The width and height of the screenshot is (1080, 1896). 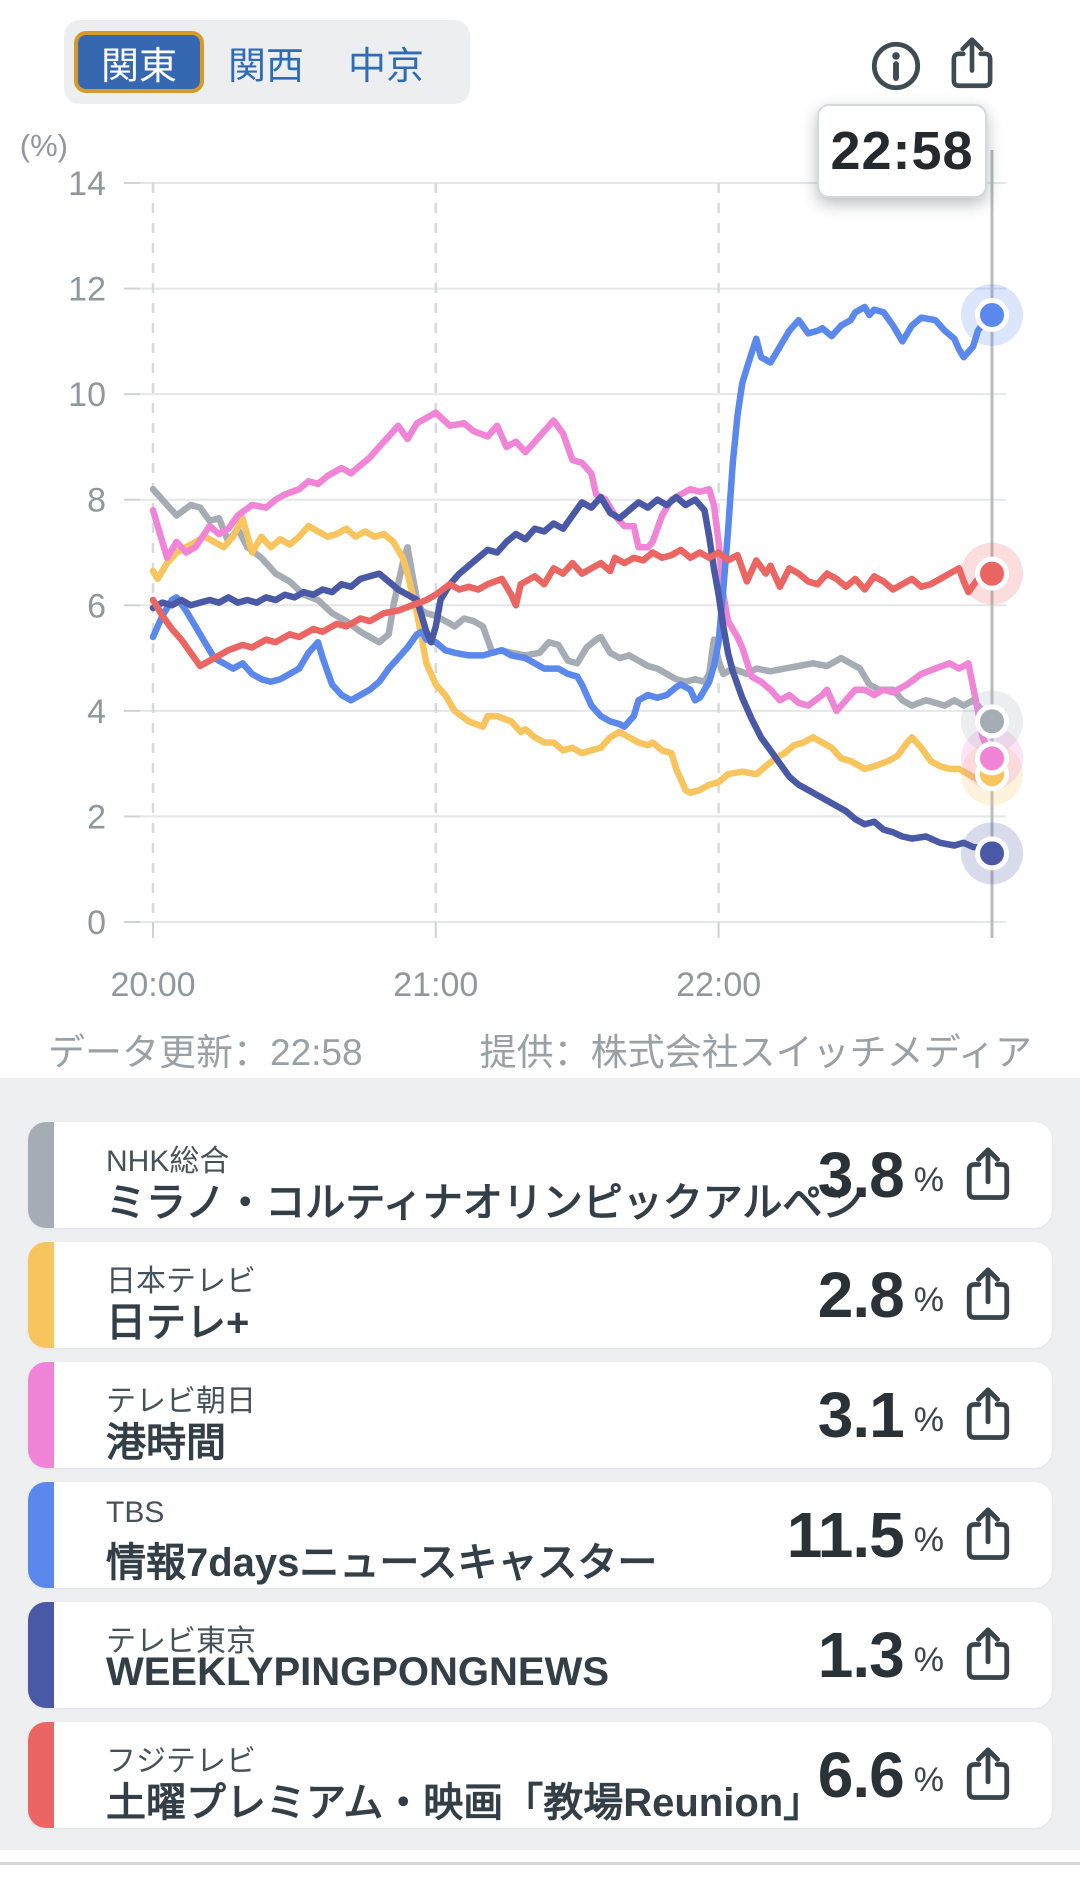 I want to click on svg-text: 4, so click(x=96, y=712).